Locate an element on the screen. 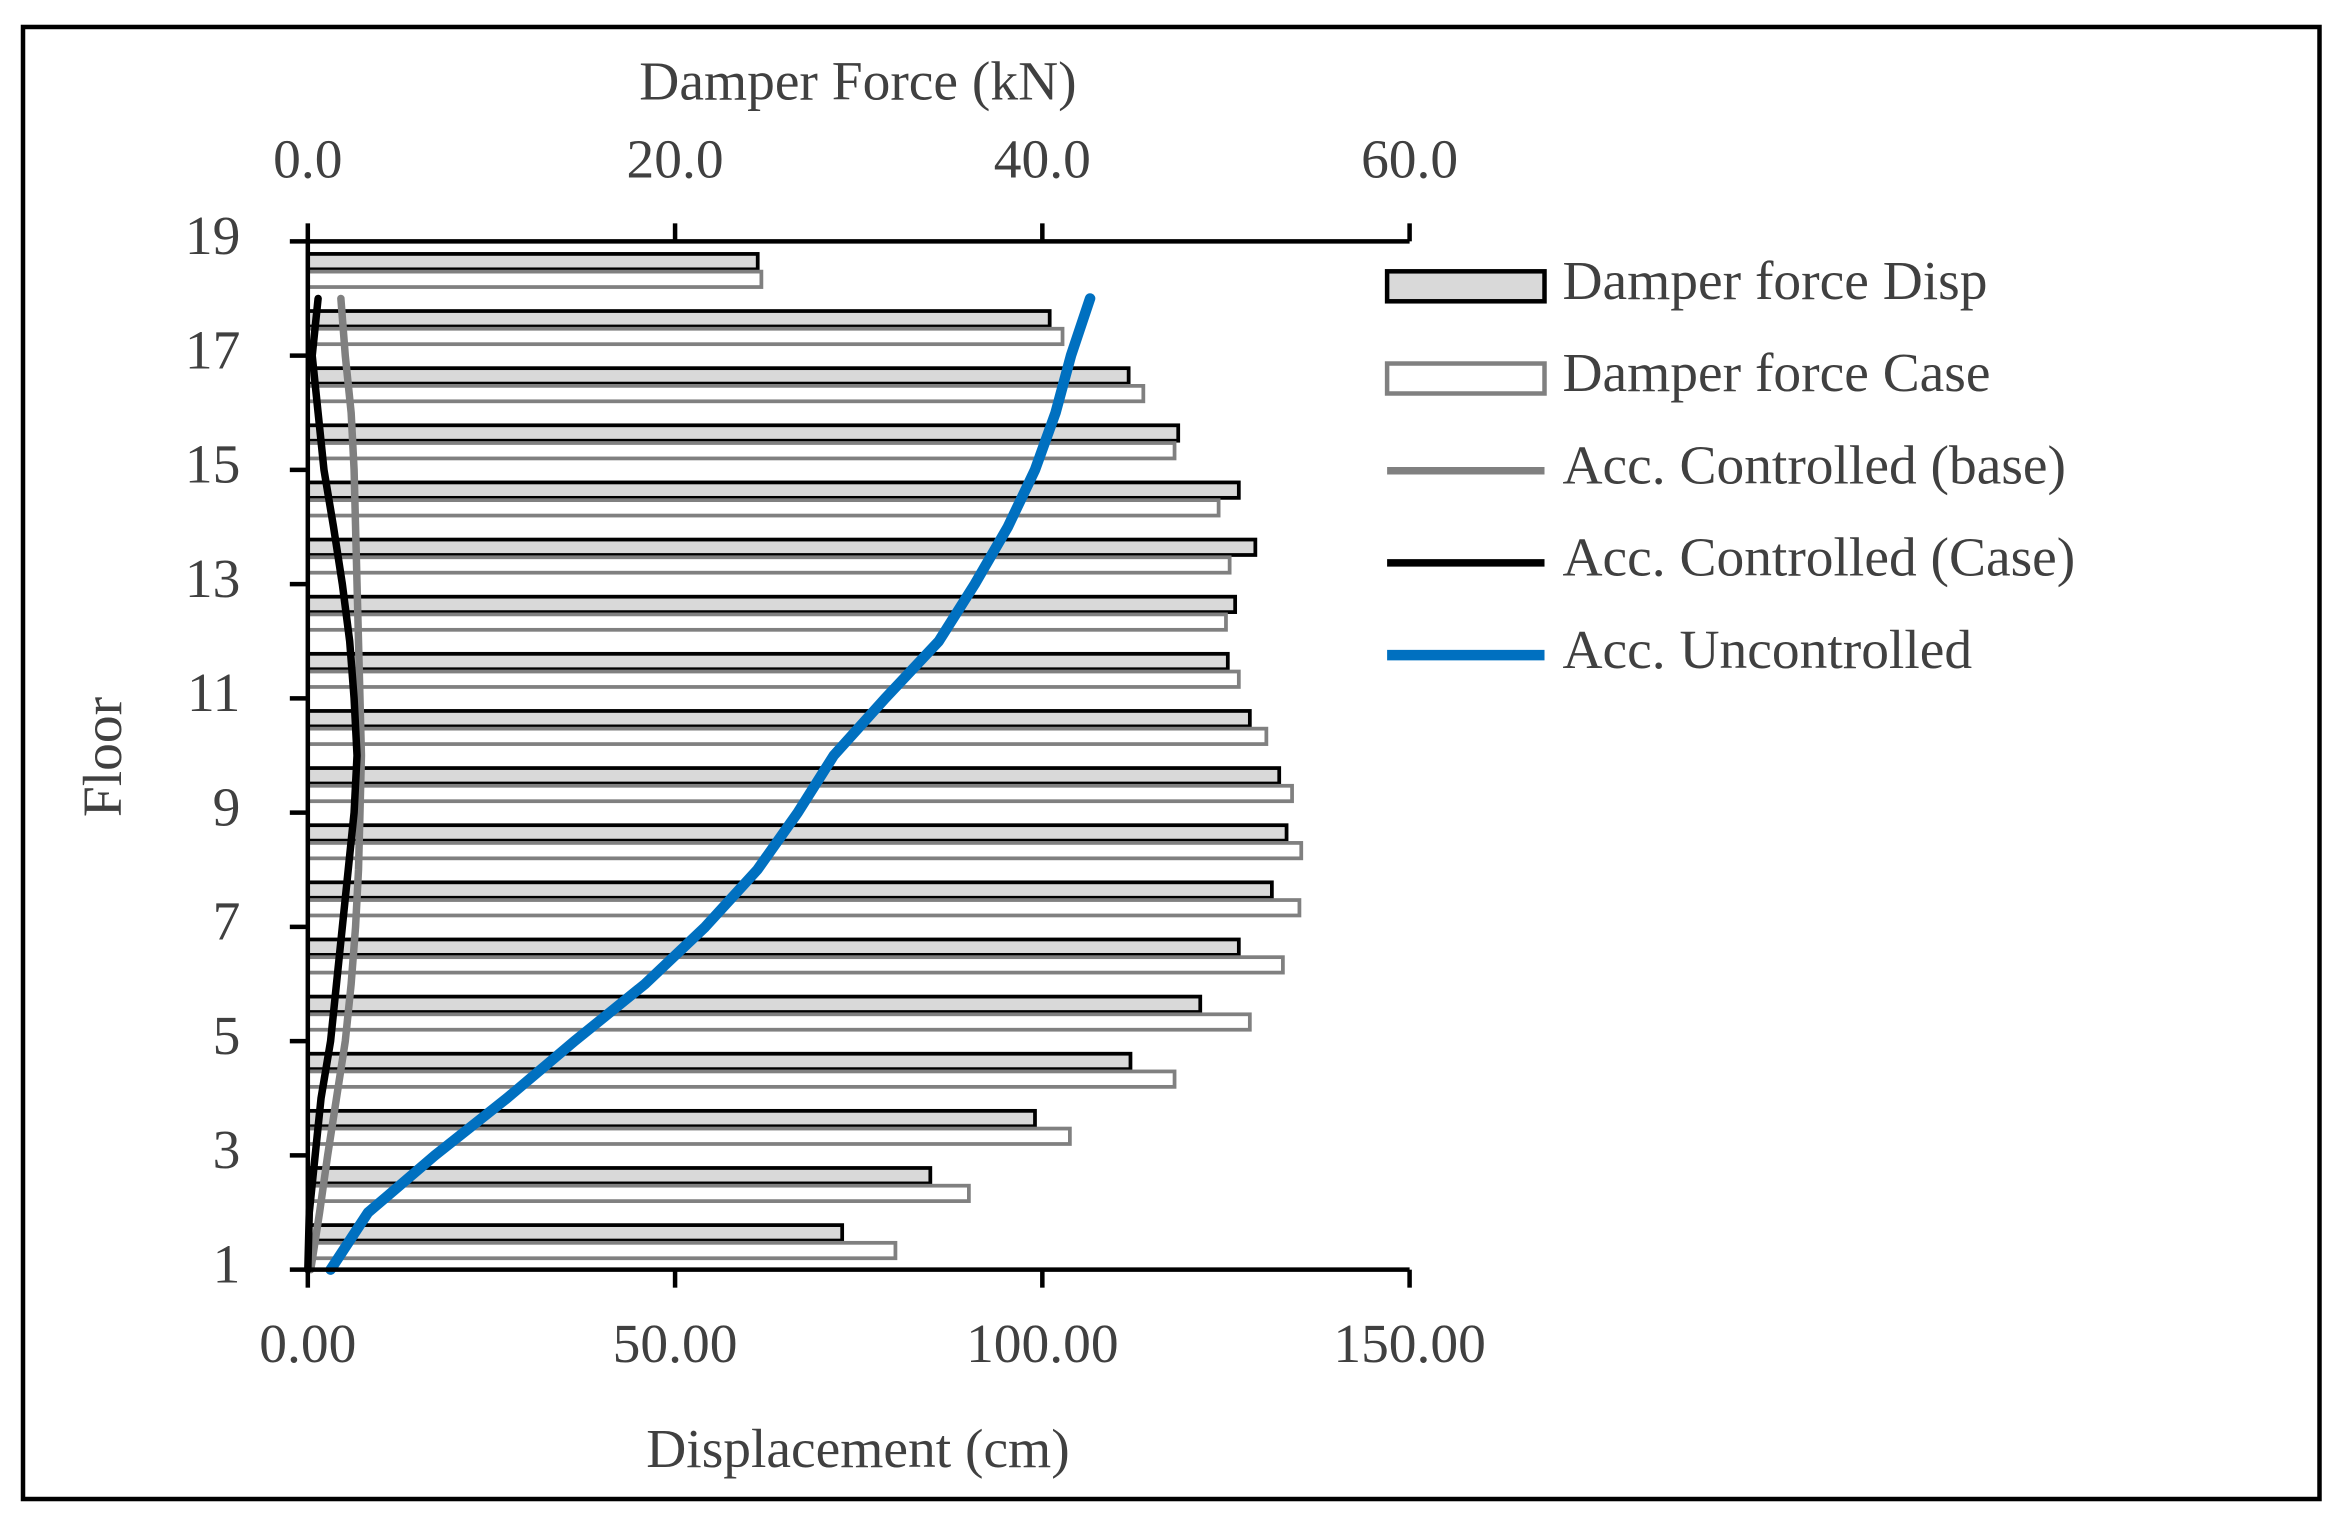 This screenshot has height=1529, width=2344. y-tick-label: 19 is located at coordinates (212, 235).